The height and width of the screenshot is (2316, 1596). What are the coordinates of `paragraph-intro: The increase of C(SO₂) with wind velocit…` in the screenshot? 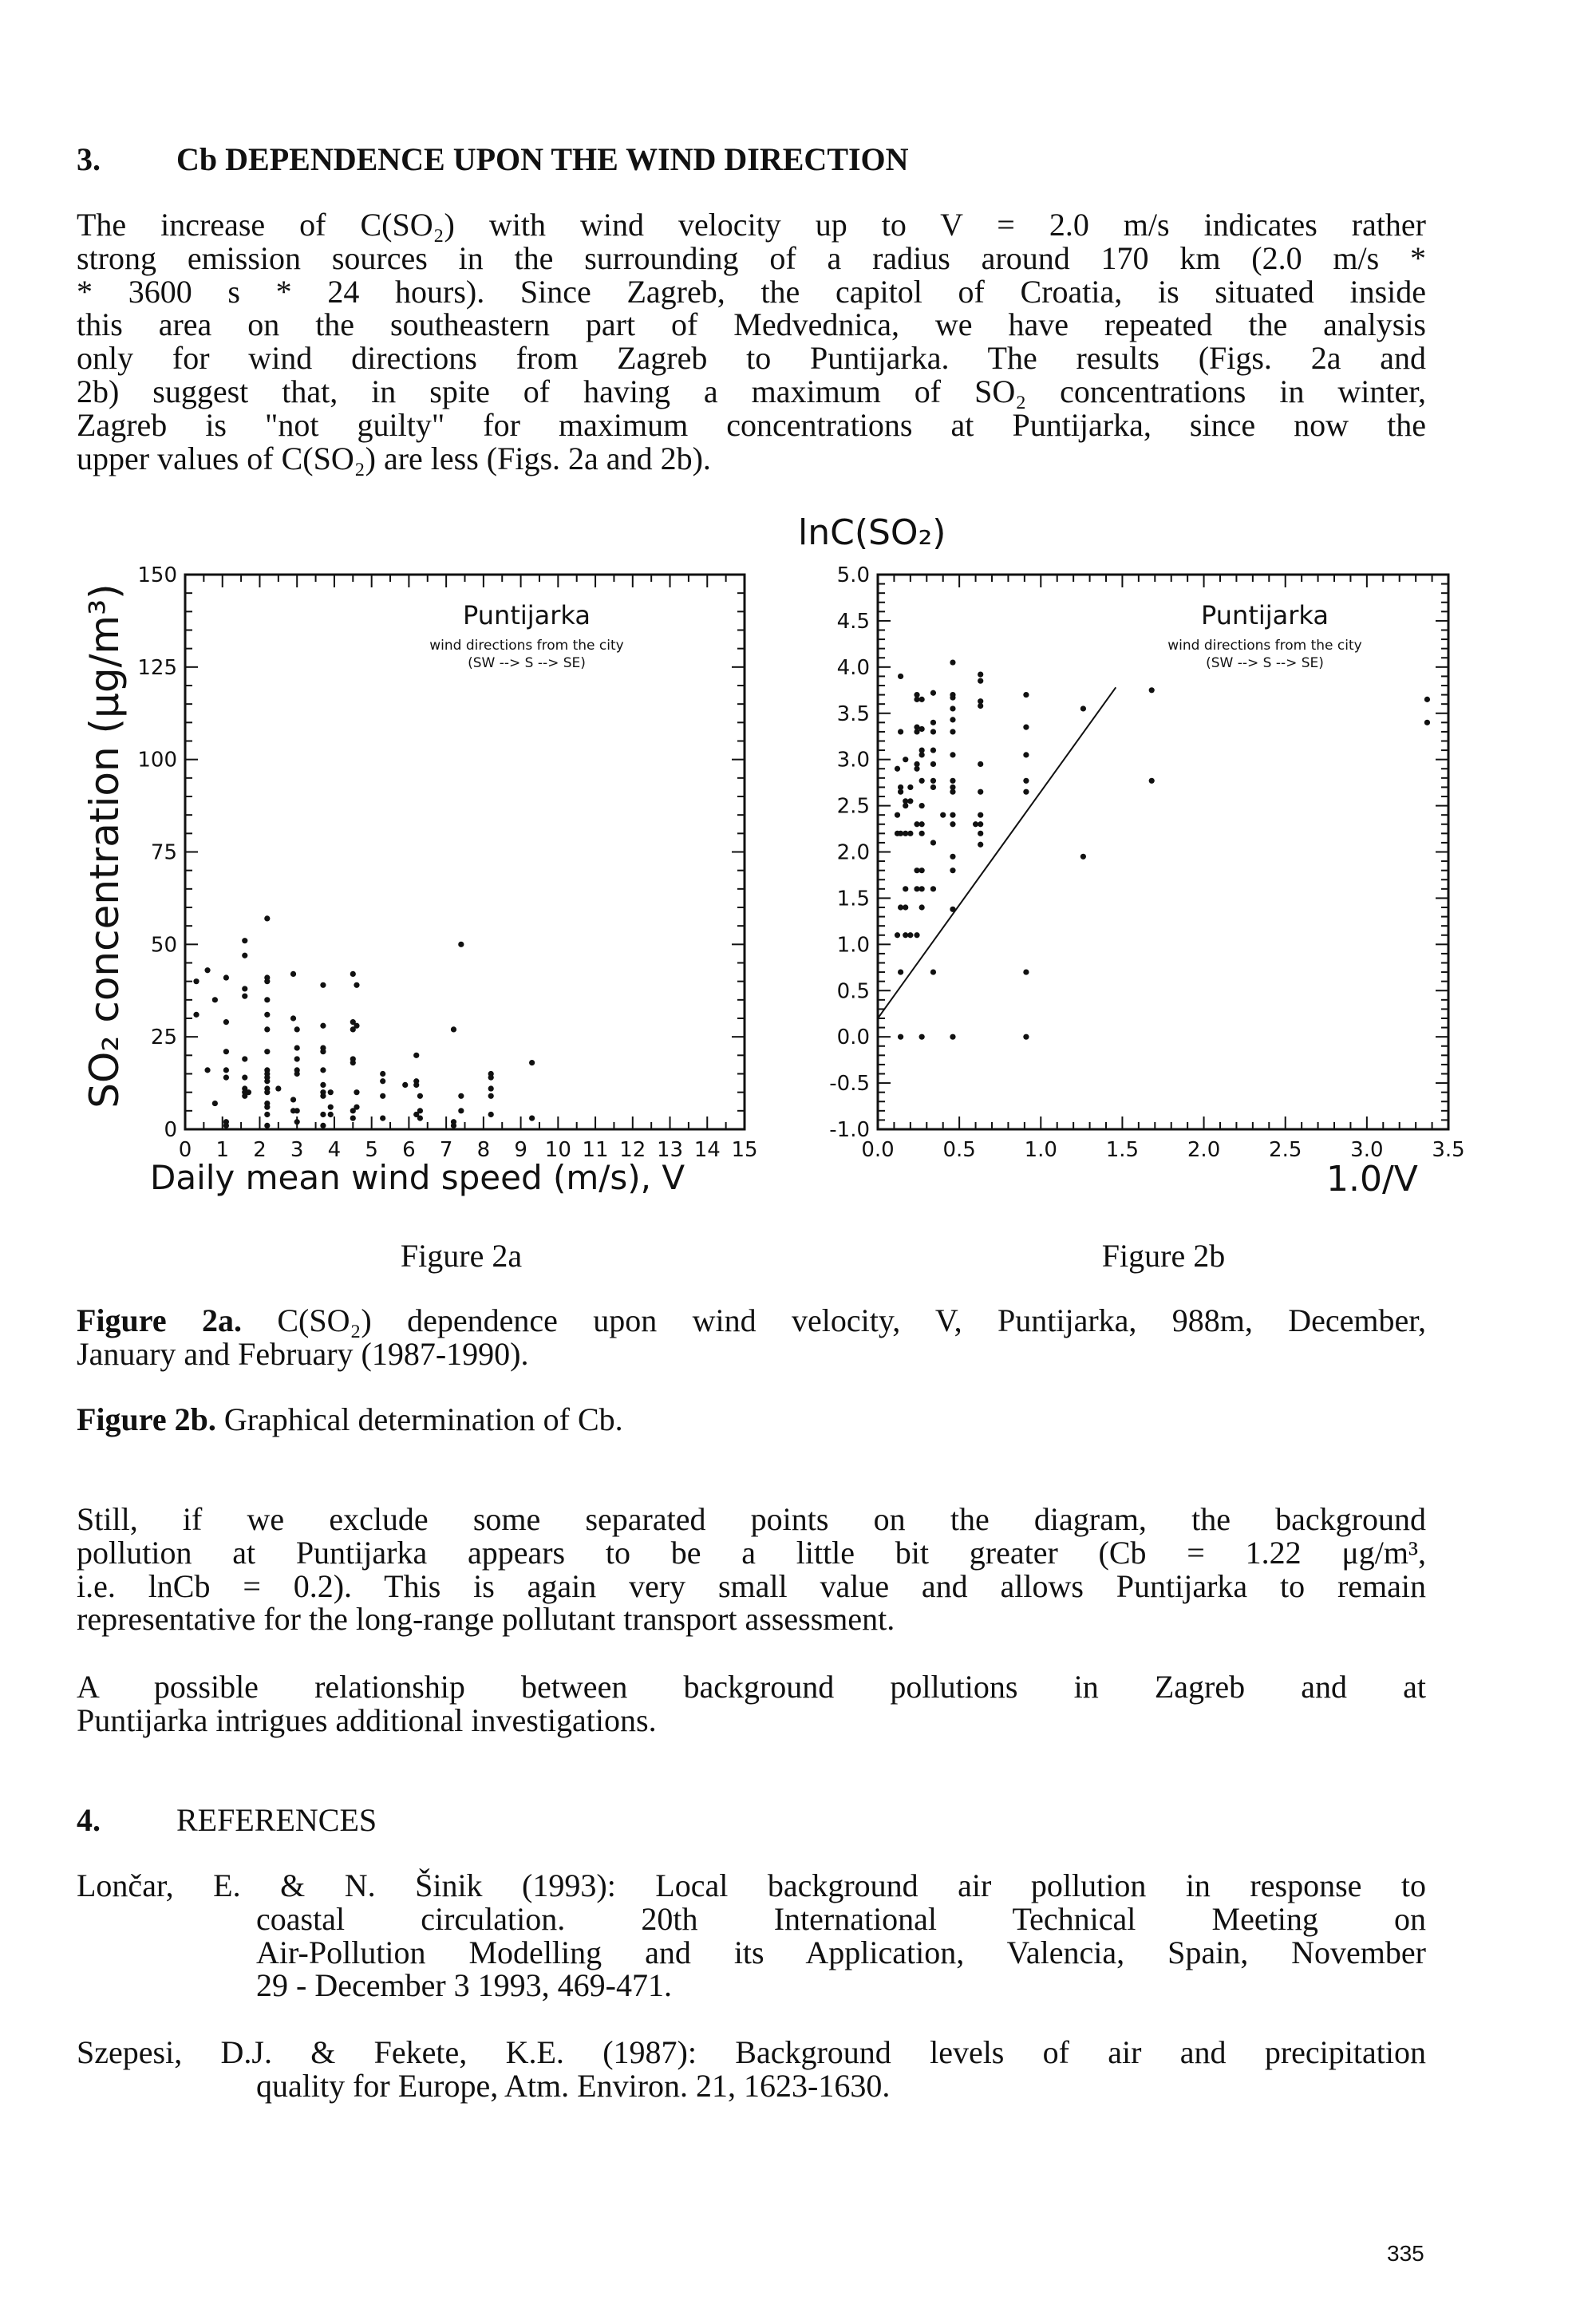 It's located at (751, 341).